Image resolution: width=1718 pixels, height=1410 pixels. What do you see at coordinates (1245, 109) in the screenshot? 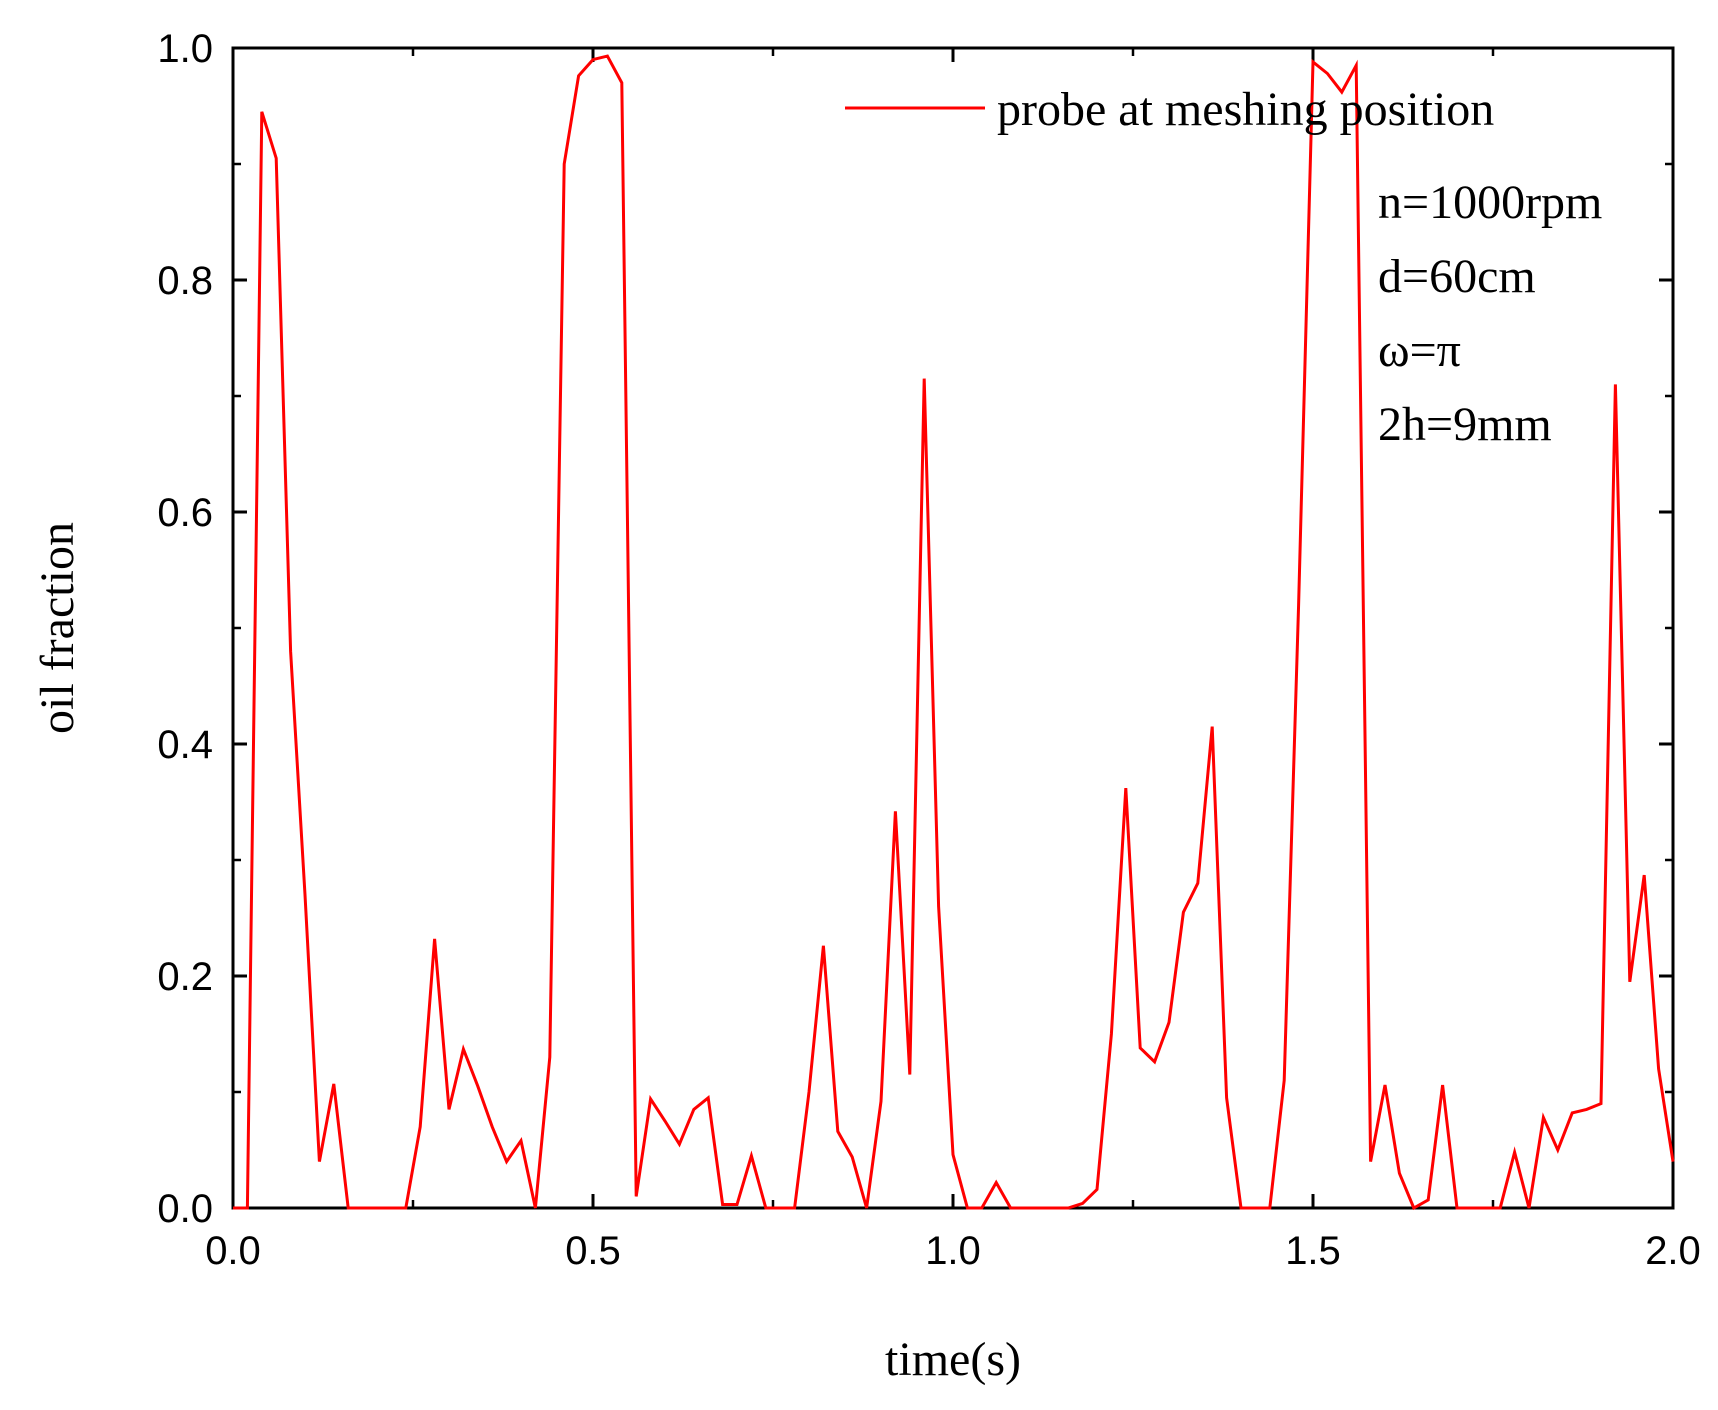
I see `legend-label: probe at meshing position` at bounding box center [1245, 109].